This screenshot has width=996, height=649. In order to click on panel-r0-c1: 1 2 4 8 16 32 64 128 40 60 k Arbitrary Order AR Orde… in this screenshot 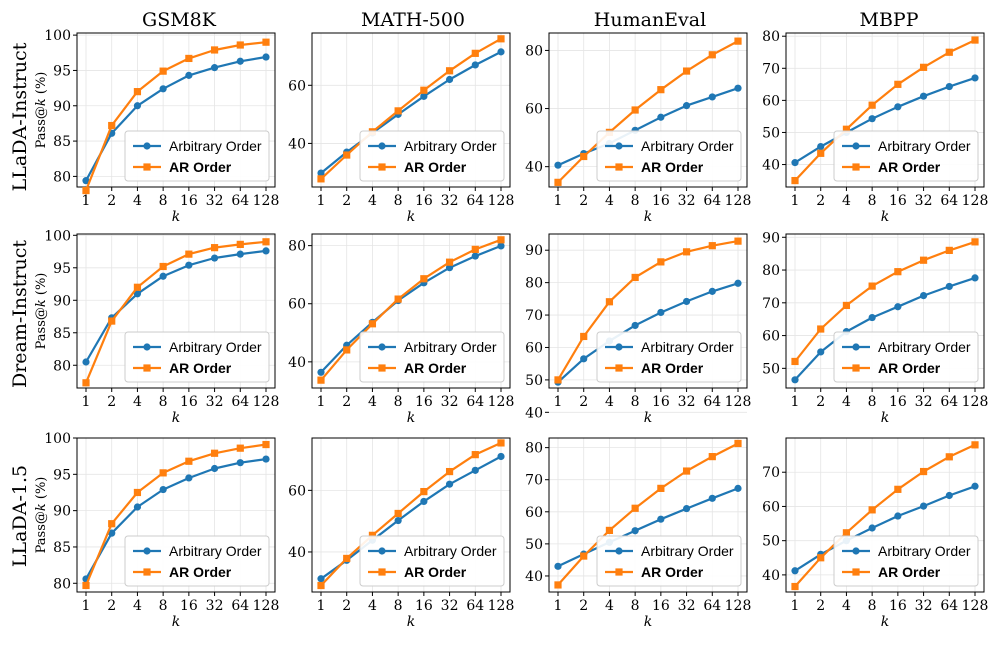, I will do `click(401, 128)`.